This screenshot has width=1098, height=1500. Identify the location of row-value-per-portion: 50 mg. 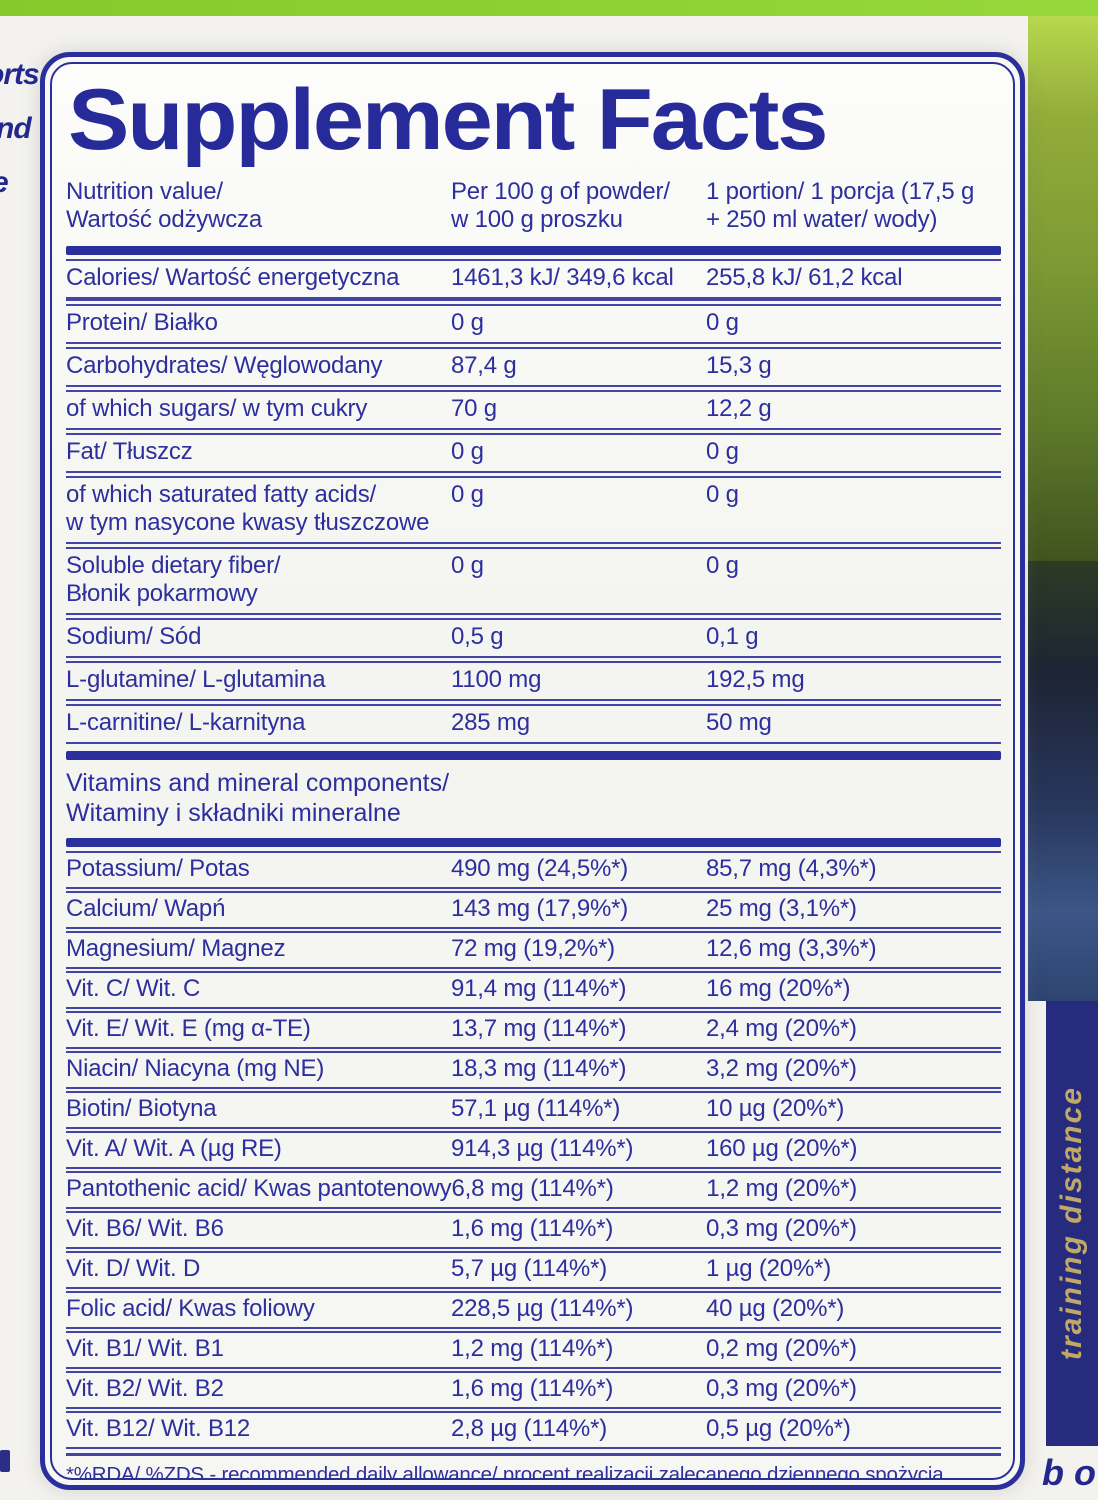
(739, 722).